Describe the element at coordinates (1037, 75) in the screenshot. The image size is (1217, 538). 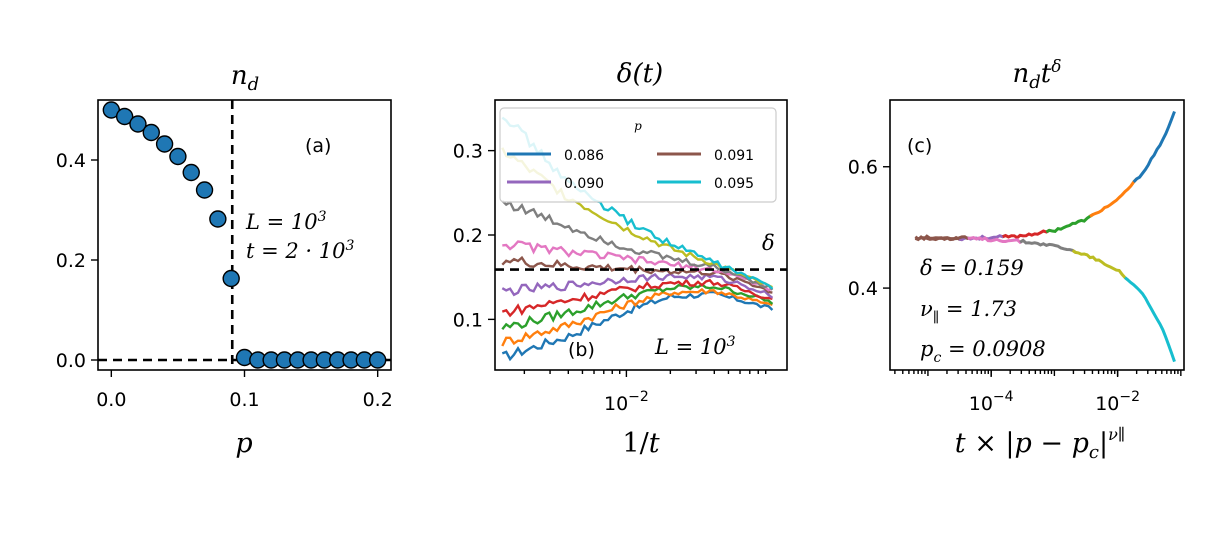
I see `panel-c-title: ndtδ` at that location.